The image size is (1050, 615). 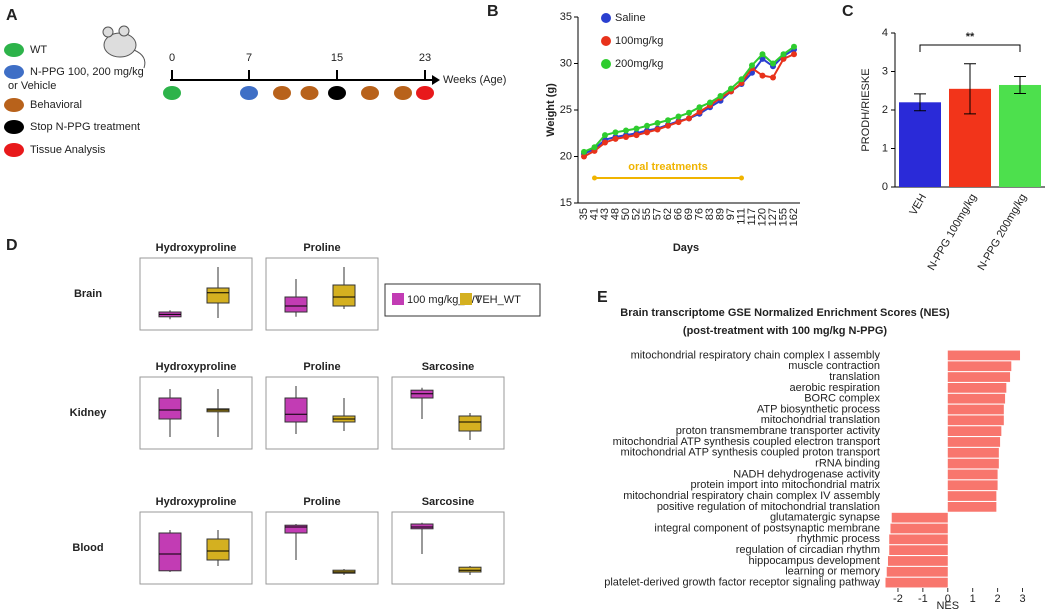 I want to click on y-tick-label: 25, so click(x=566, y=110).